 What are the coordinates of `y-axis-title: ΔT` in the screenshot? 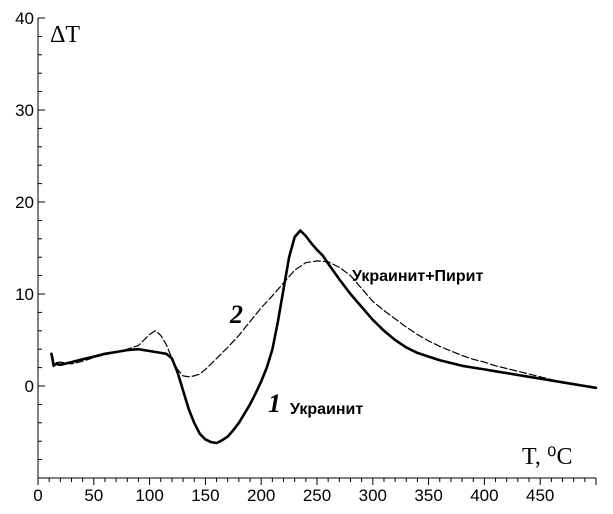 It's located at (65, 35).